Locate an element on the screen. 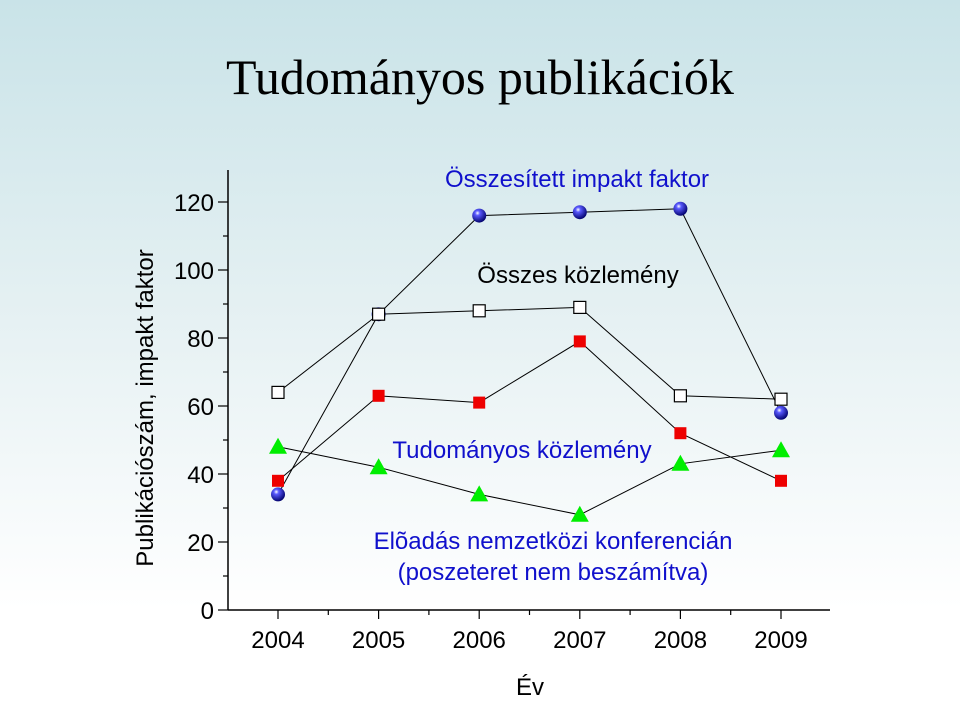 The image size is (960, 717). series-label: Összes közlemény is located at coordinates (577, 275).